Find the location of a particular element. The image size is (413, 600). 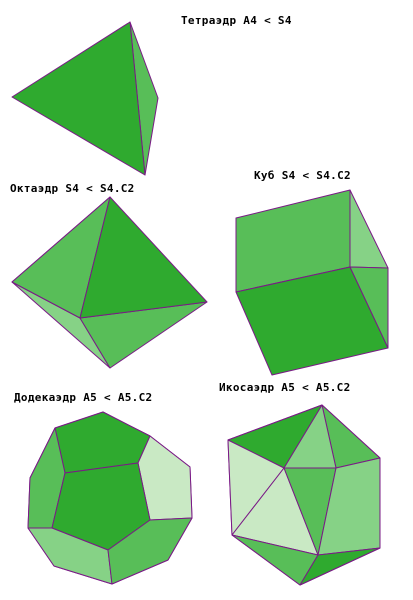

octahedron is located at coordinates (109, 282).